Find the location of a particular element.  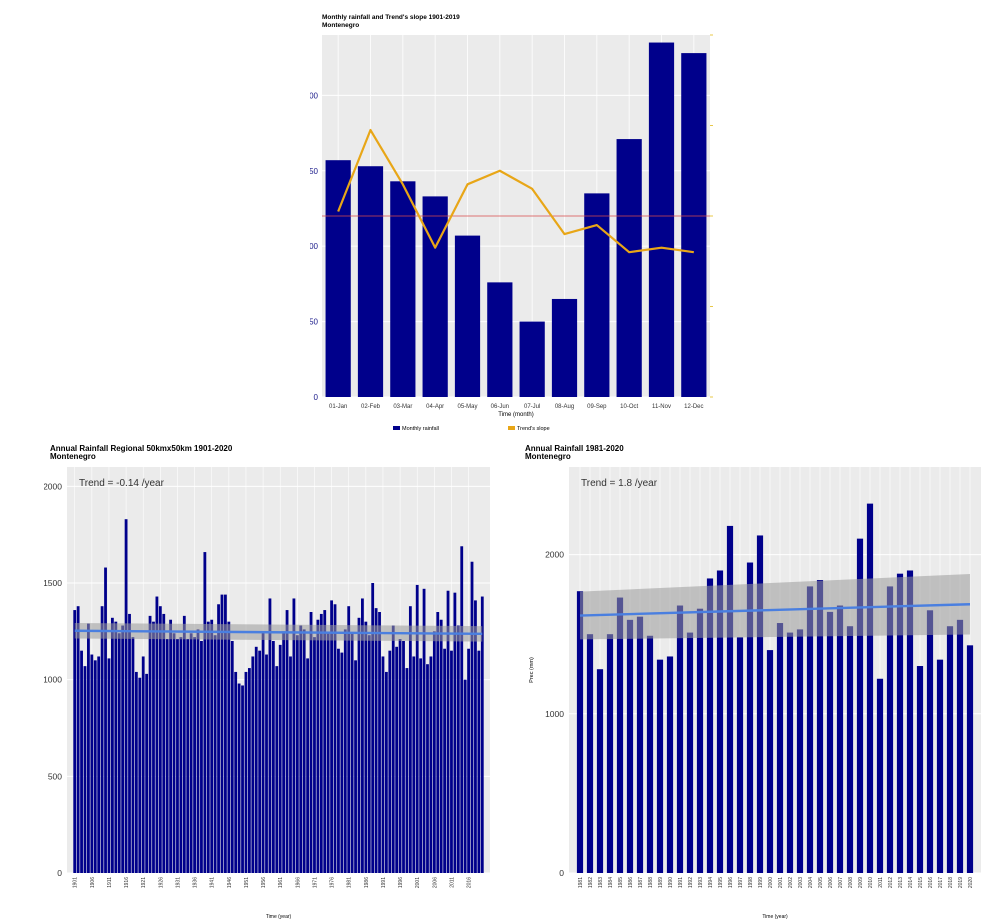

y-tick-label: 0 is located at coordinates (316, 397).